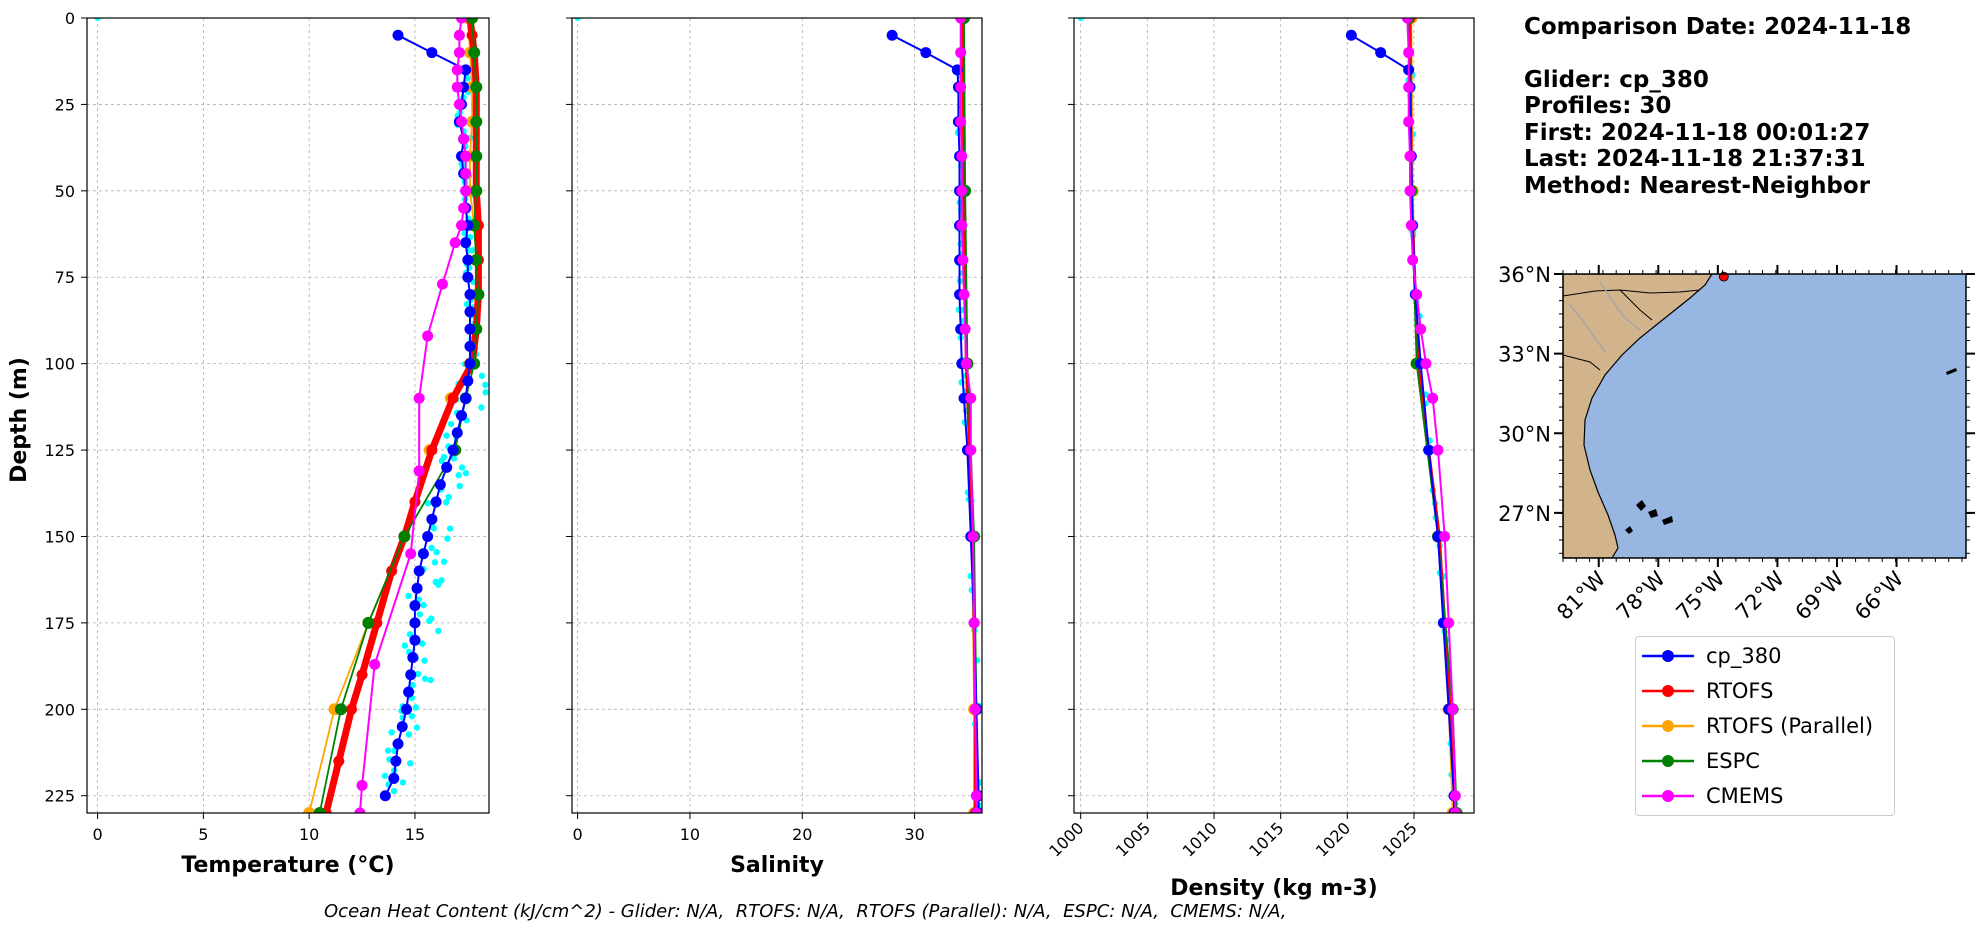 The width and height of the screenshot is (1978, 934). Describe the element at coordinates (1524, 275) in the screenshot. I see `map-lat-label: 36°N` at that location.